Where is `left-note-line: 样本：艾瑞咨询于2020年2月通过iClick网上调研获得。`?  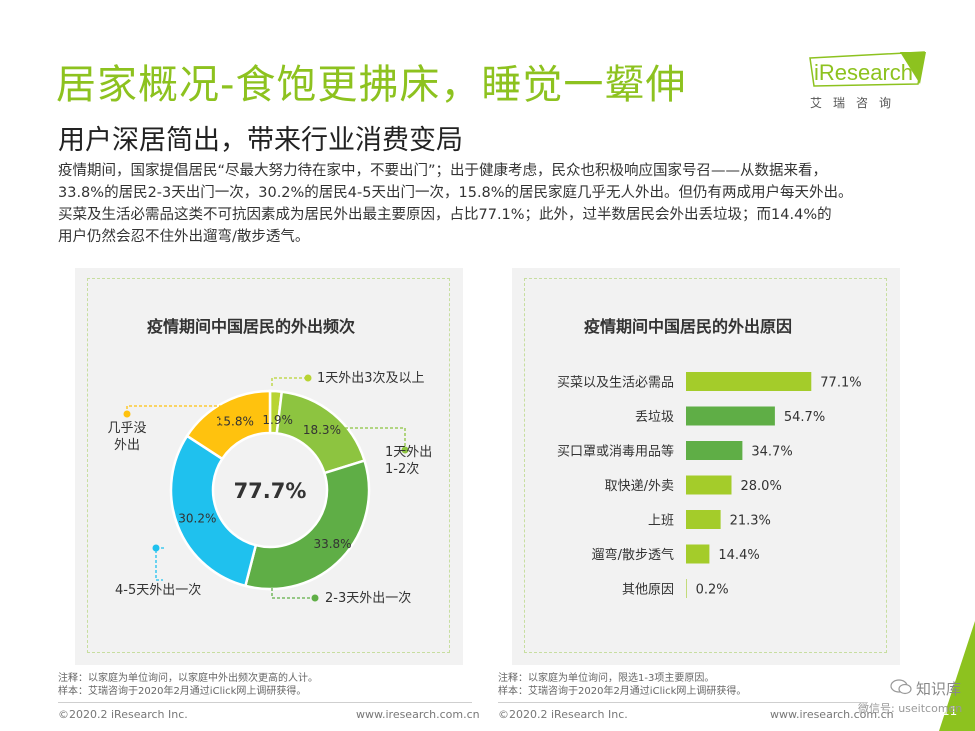 left-note-line: 样本：艾瑞咨询于2020年2月通过iClick网上调研获得。 is located at coordinates (182, 691).